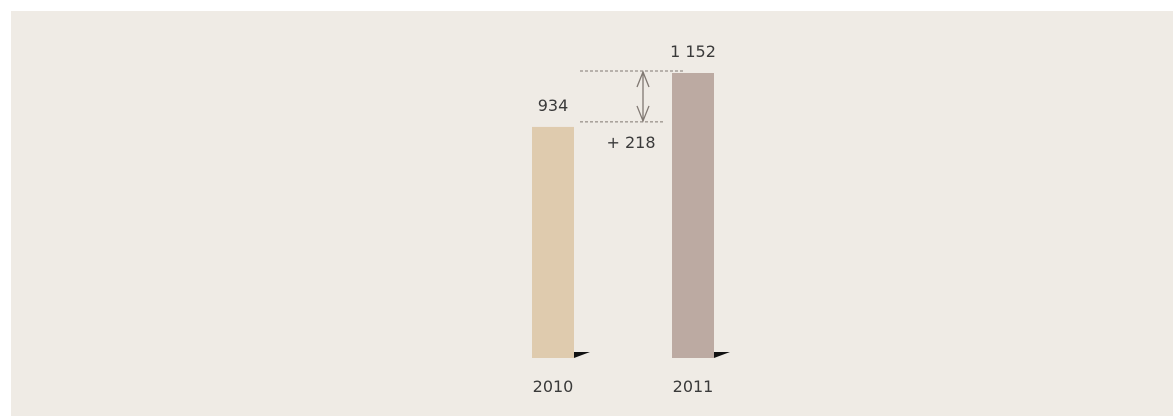 This screenshot has width=1173, height=416. Describe the element at coordinates (631, 219) in the screenshot. I see `bar-chart: 934 2010 1 152 2011 + 218` at that location.